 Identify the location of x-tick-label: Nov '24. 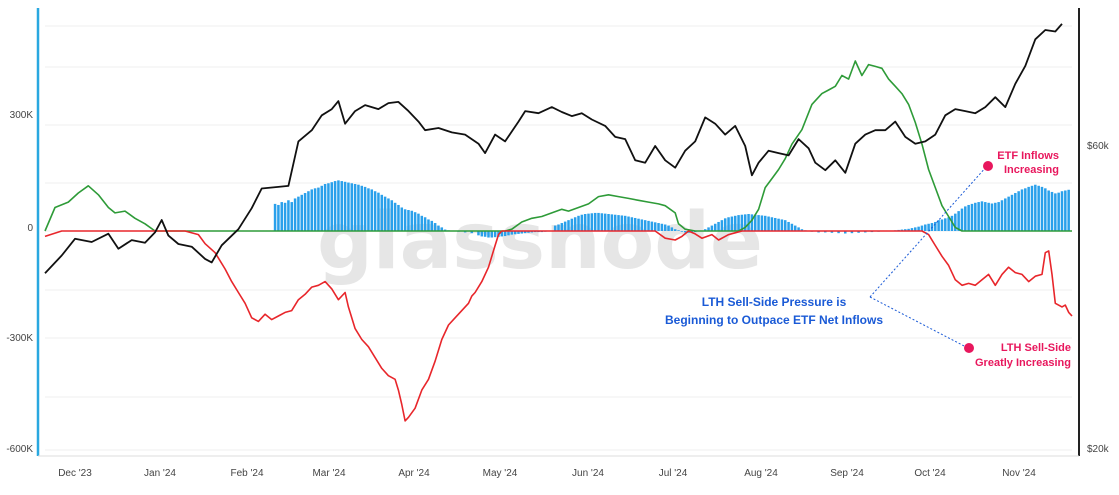
(1019, 473).